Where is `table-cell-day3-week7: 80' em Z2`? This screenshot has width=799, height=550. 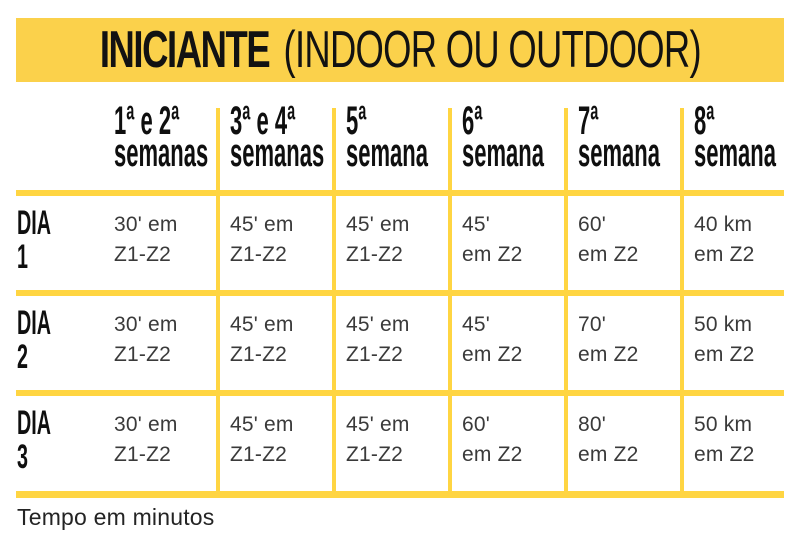 table-cell-day3-week7: 80' em Z2 is located at coordinates (624, 440).